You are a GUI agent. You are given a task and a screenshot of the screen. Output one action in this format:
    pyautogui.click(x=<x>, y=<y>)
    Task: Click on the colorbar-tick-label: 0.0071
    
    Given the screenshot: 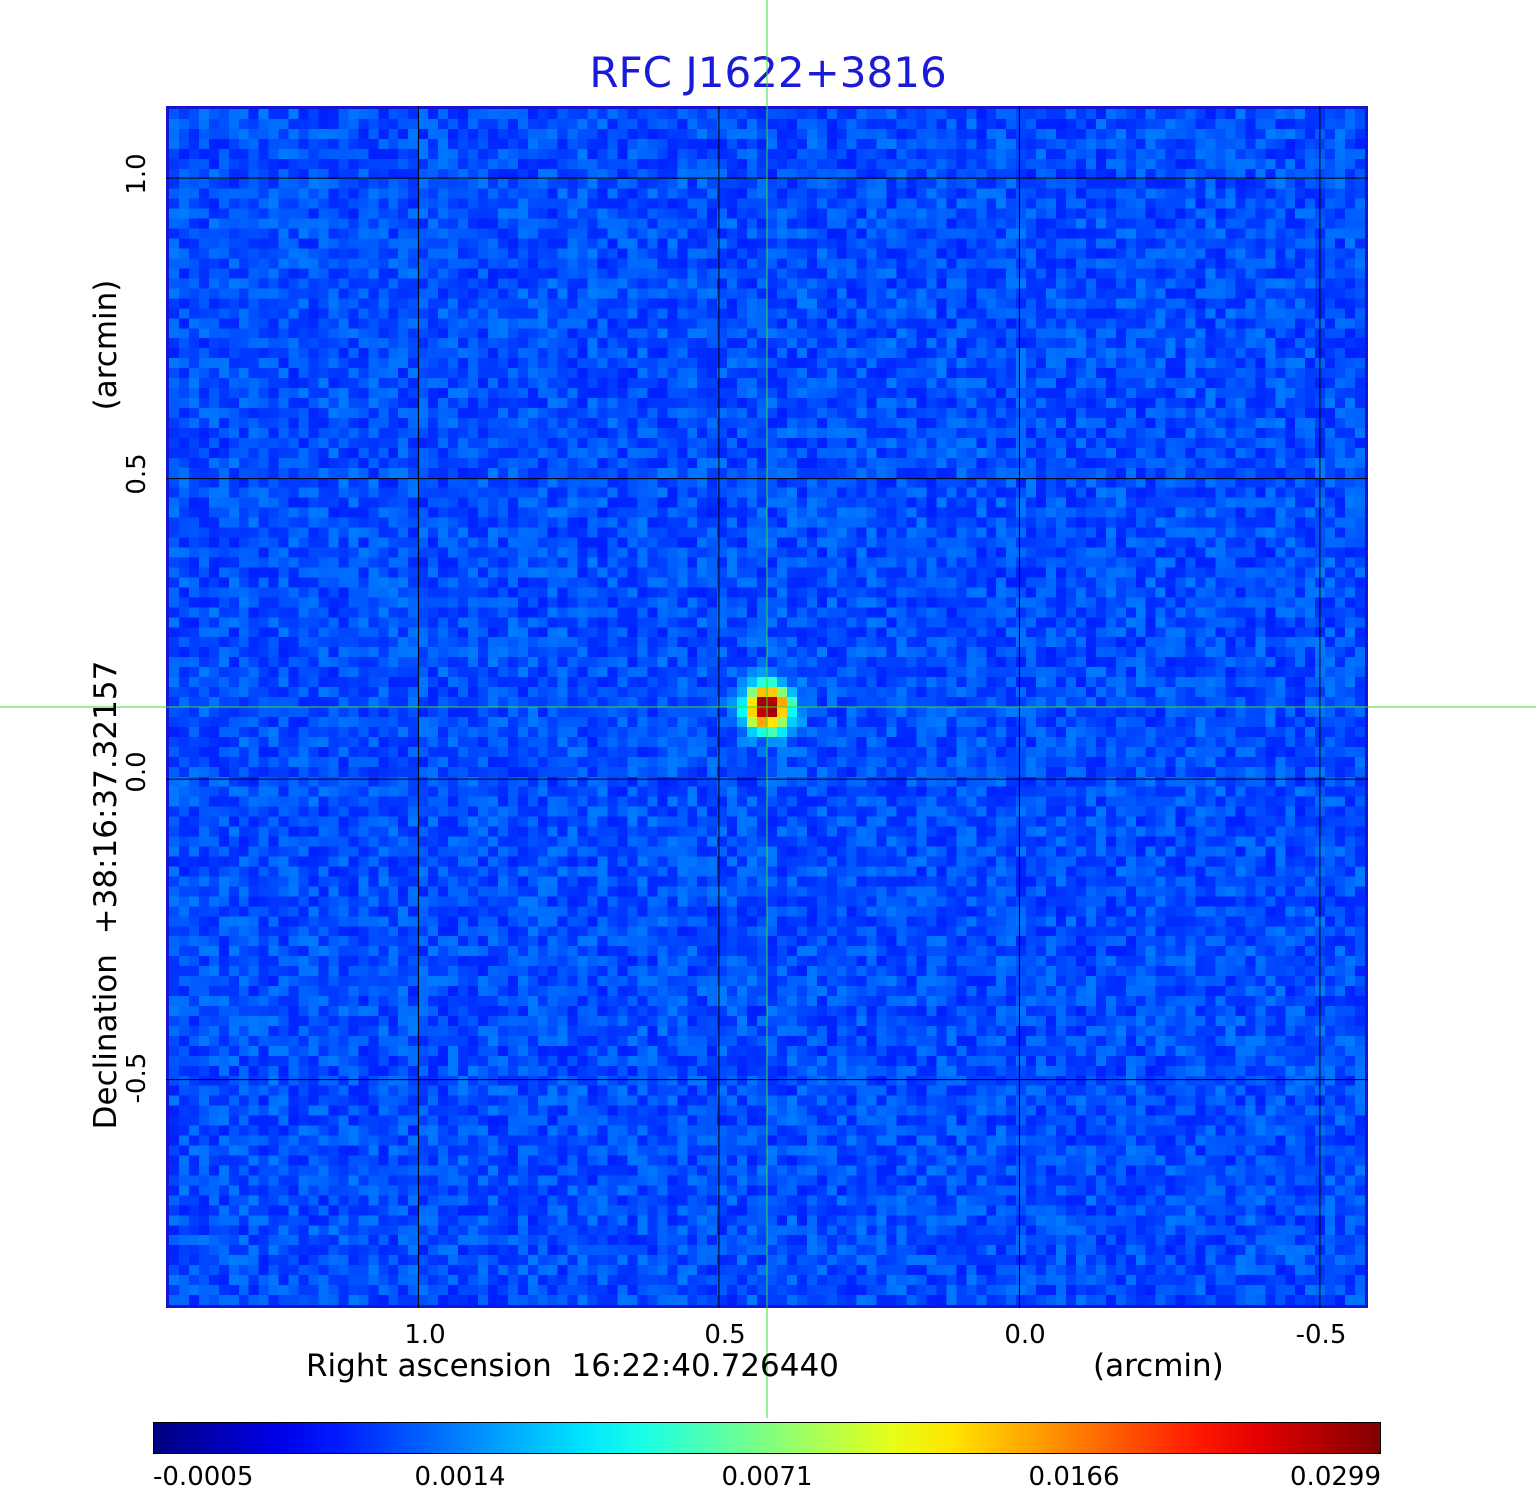 What is the action you would take?
    pyautogui.click(x=767, y=1477)
    